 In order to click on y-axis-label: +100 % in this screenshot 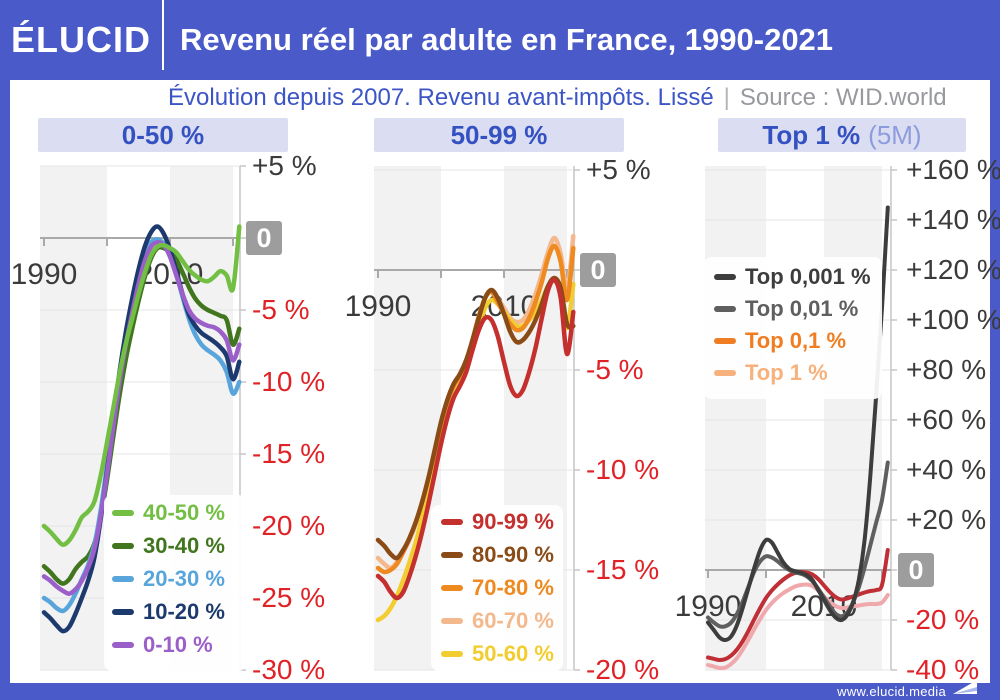, I will do `click(953, 319)`.